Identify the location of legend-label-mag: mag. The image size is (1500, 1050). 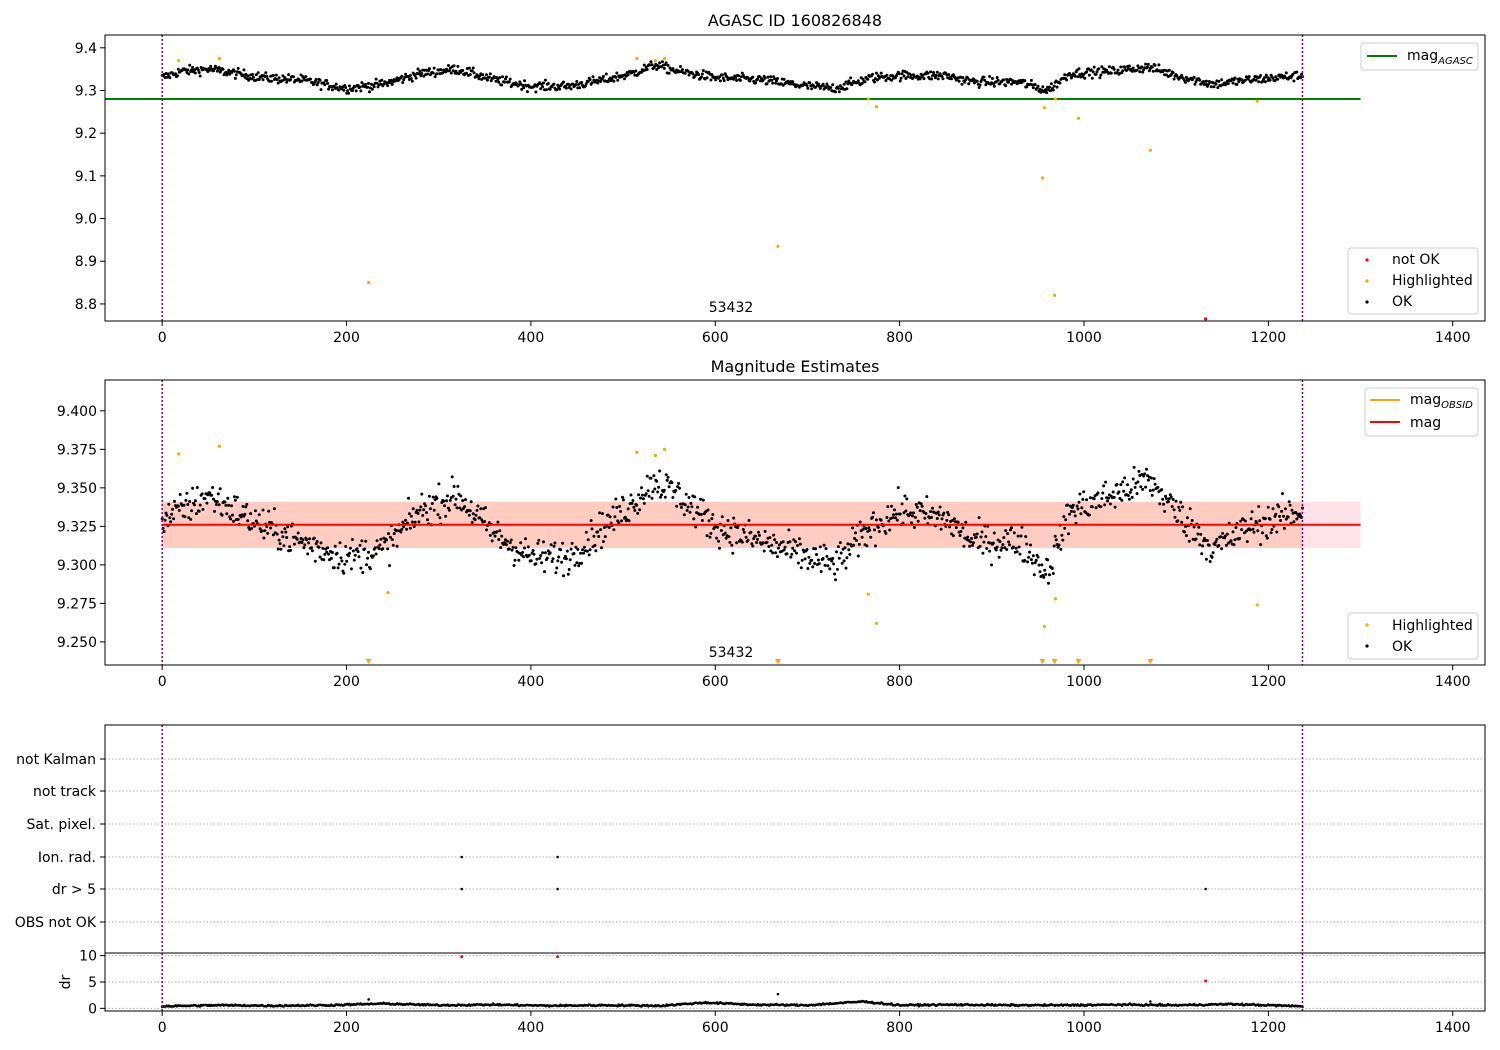
(1425, 423).